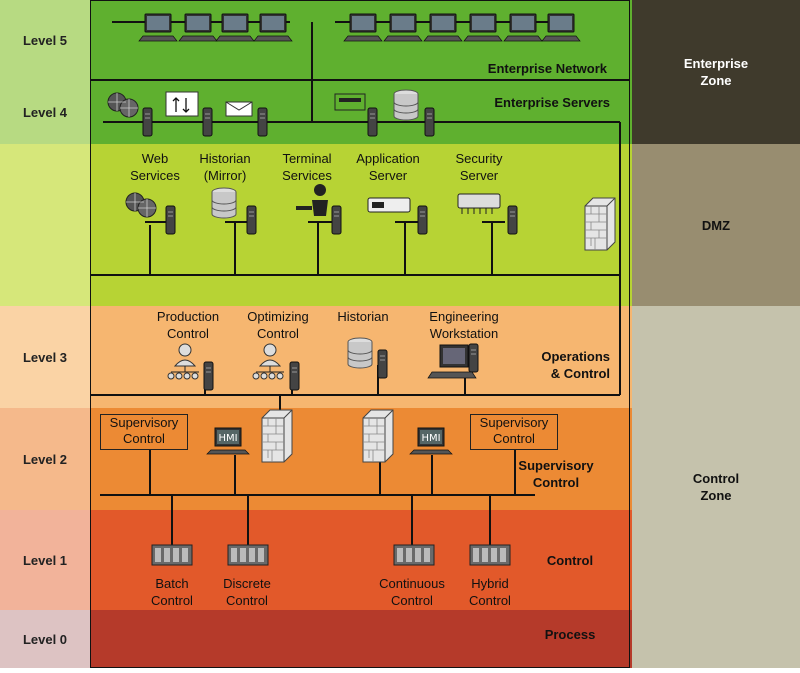 The height and width of the screenshot is (673, 800). What do you see at coordinates (570, 560) in the screenshot?
I see `control-title: Control` at bounding box center [570, 560].